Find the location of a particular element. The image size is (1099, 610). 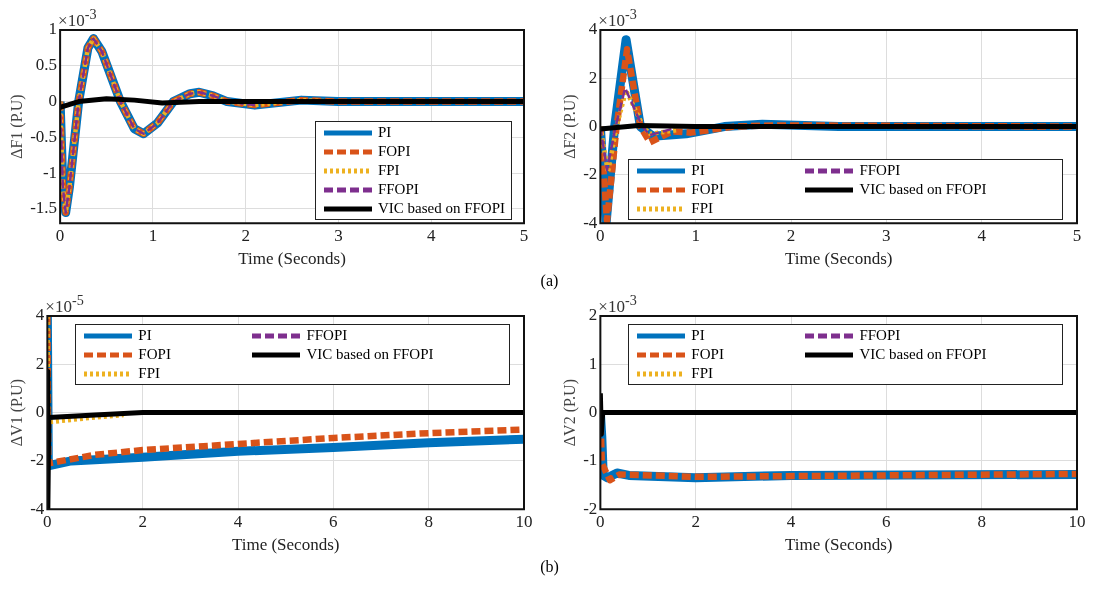

text: ×10$^{-5}$ is located at coordinates (64, 304).